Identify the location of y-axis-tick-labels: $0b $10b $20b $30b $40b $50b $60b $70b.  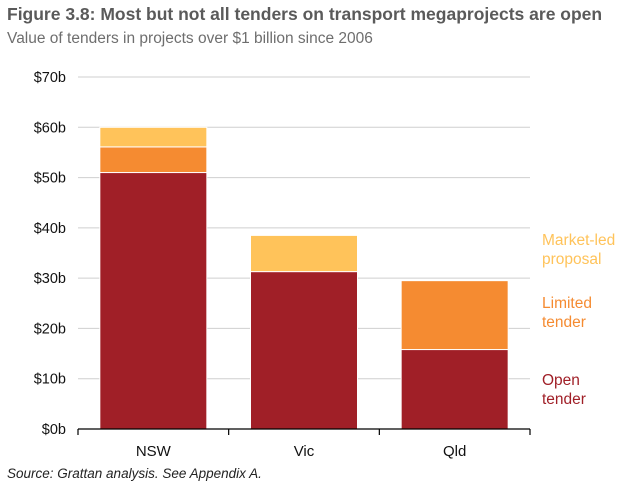
(50, 254).